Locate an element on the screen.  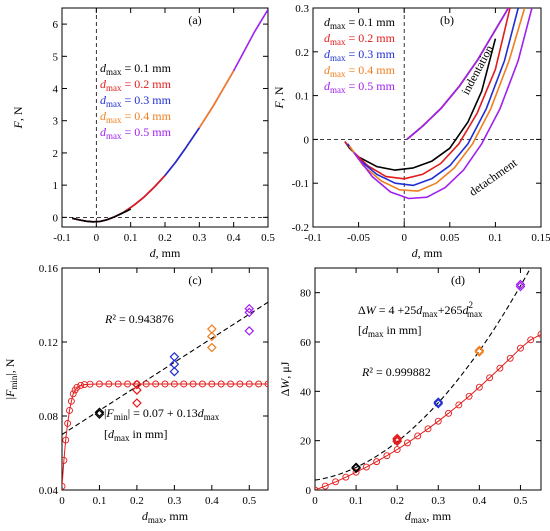
series-line is located at coordinates (136, 175).